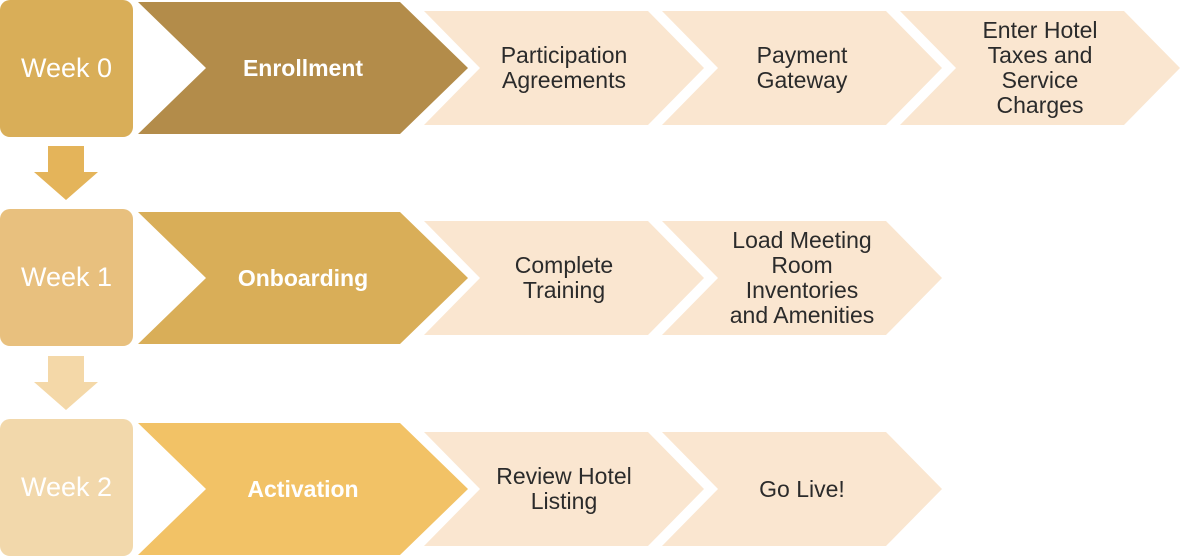 This screenshot has height=558, width=1182. I want to click on week-2-label: Week 2, so click(66, 487).